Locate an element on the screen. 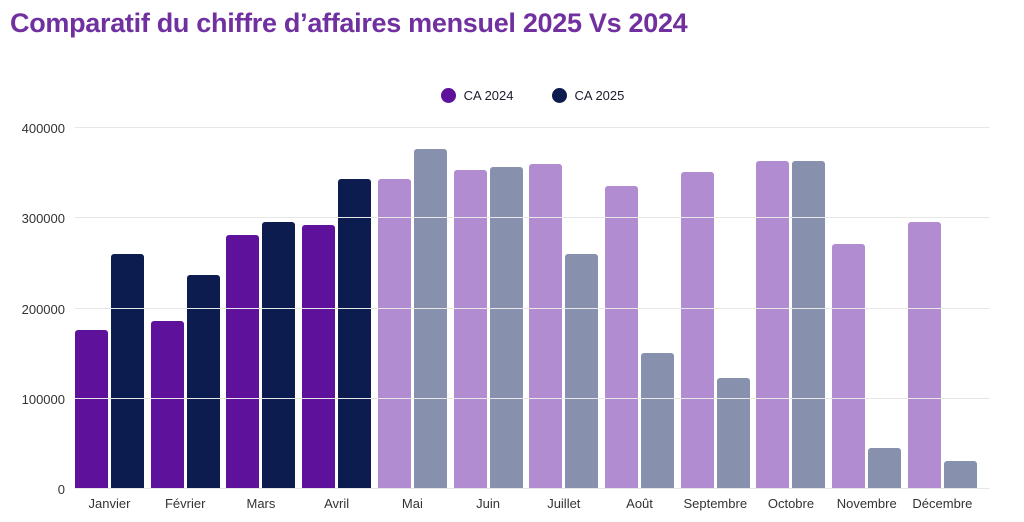  bar-group-octobre is located at coordinates (791, 324).